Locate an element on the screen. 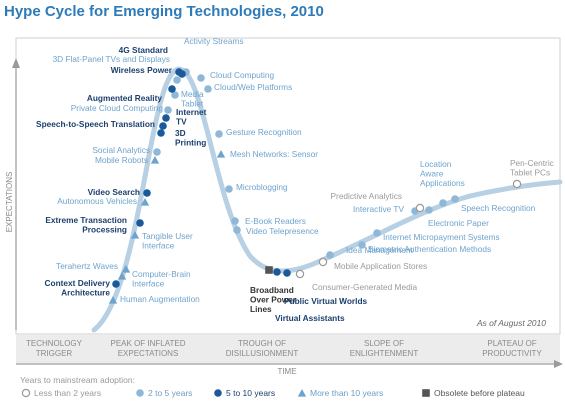 The width and height of the screenshot is (565, 405). y-axis-arrow-icon is located at coordinates (16, 63).